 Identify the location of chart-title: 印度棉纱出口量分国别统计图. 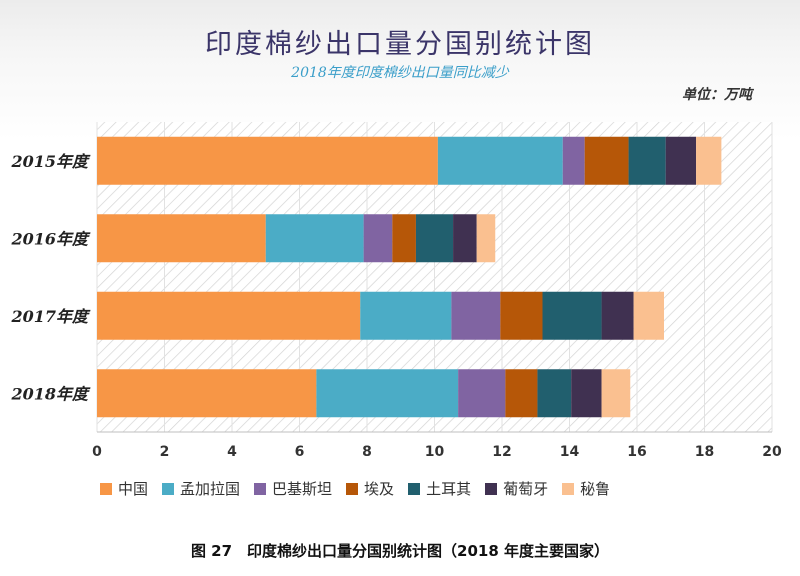
(400, 44).